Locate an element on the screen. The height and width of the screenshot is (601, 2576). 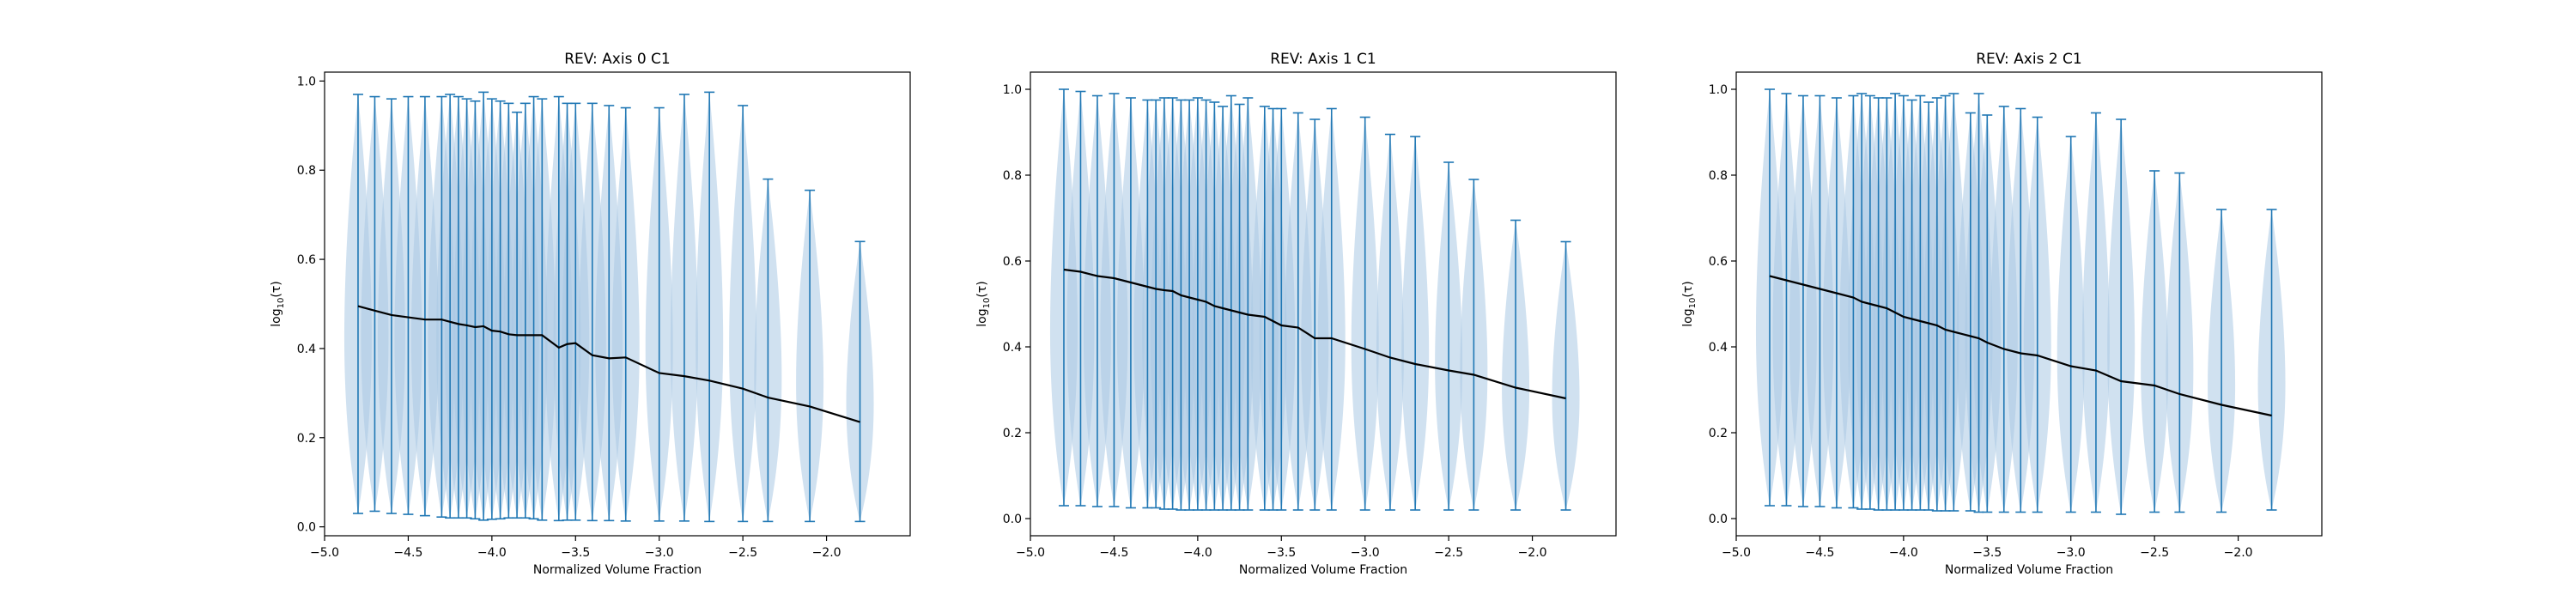
chart-title: REV: Axis 0 C1 is located at coordinates (618, 60).